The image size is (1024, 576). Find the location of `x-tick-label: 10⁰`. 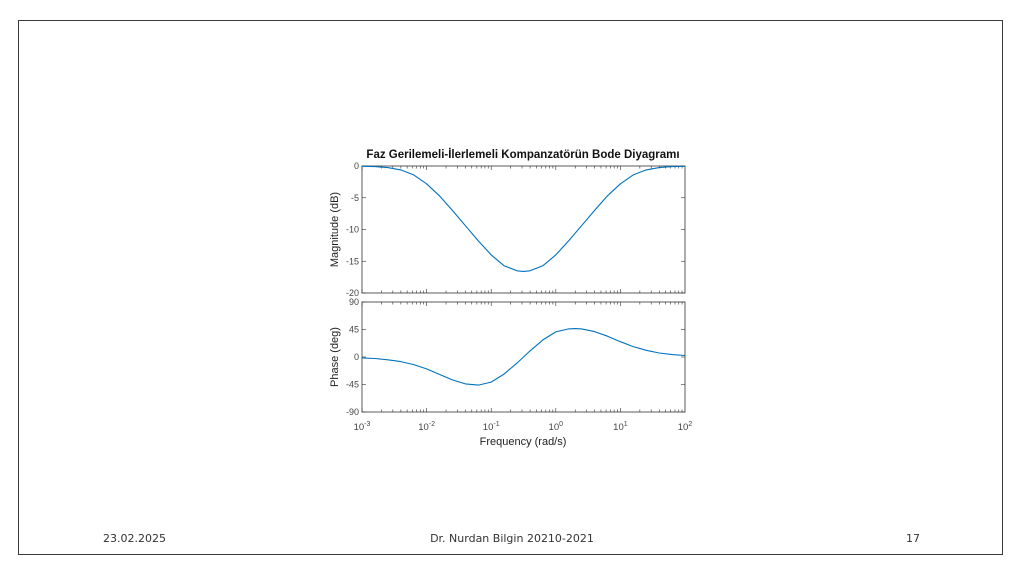

x-tick-label: 10⁰ is located at coordinates (556, 427).